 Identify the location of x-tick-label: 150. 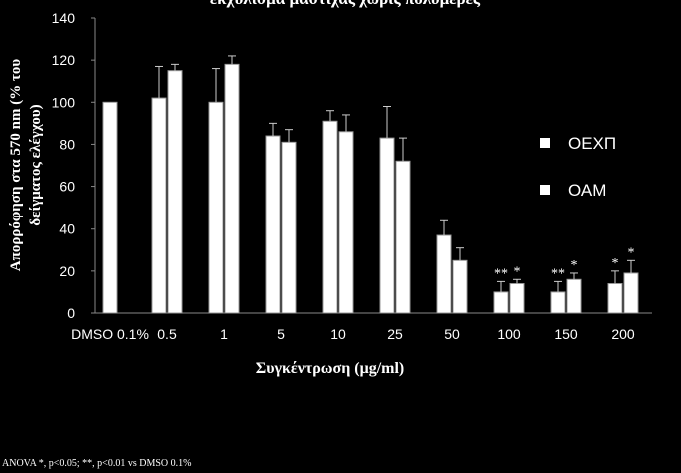
(566, 334).